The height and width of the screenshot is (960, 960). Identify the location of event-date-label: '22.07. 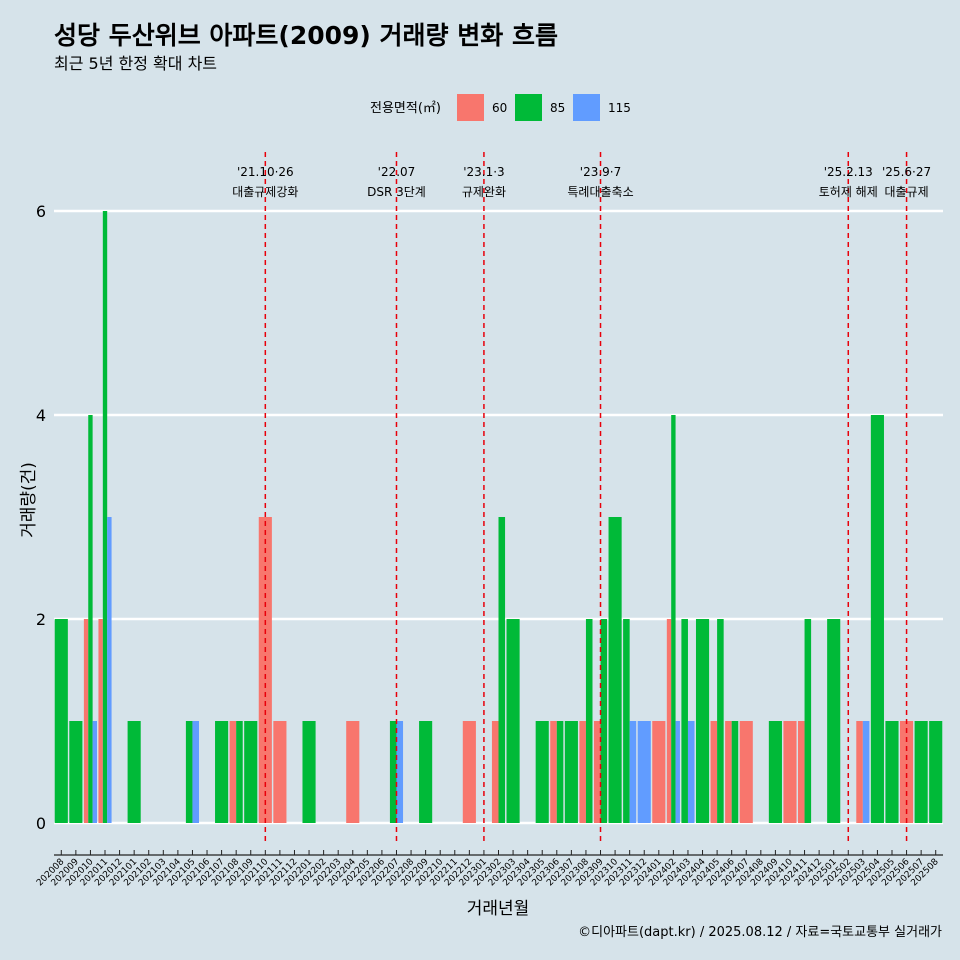
(397, 172).